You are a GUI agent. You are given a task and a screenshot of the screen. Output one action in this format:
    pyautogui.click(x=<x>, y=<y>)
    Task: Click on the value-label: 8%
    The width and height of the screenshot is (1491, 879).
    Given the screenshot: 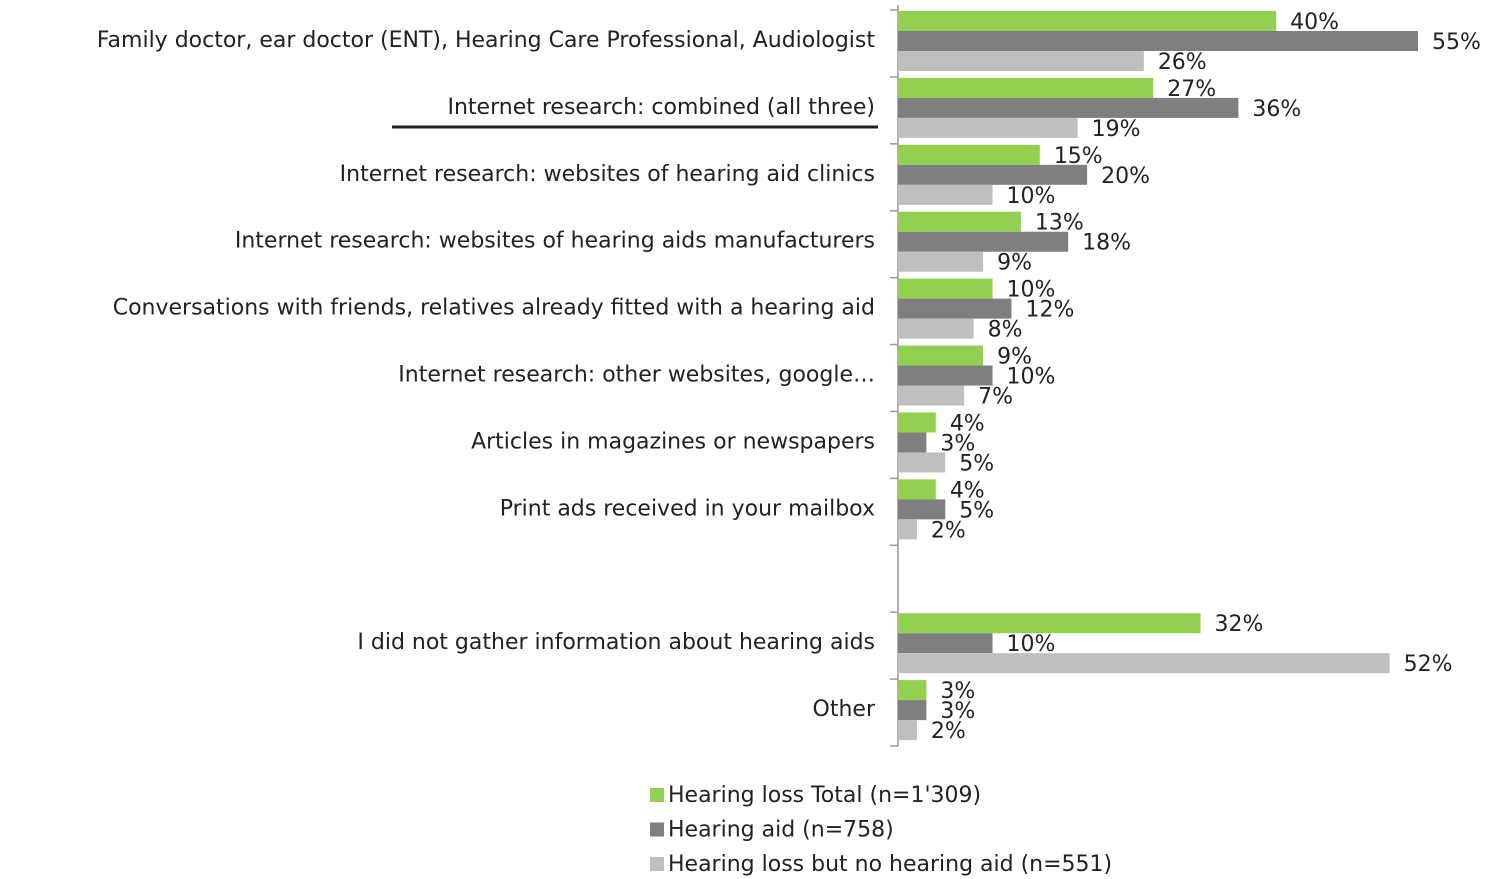 What is the action you would take?
    pyautogui.click(x=1005, y=330)
    